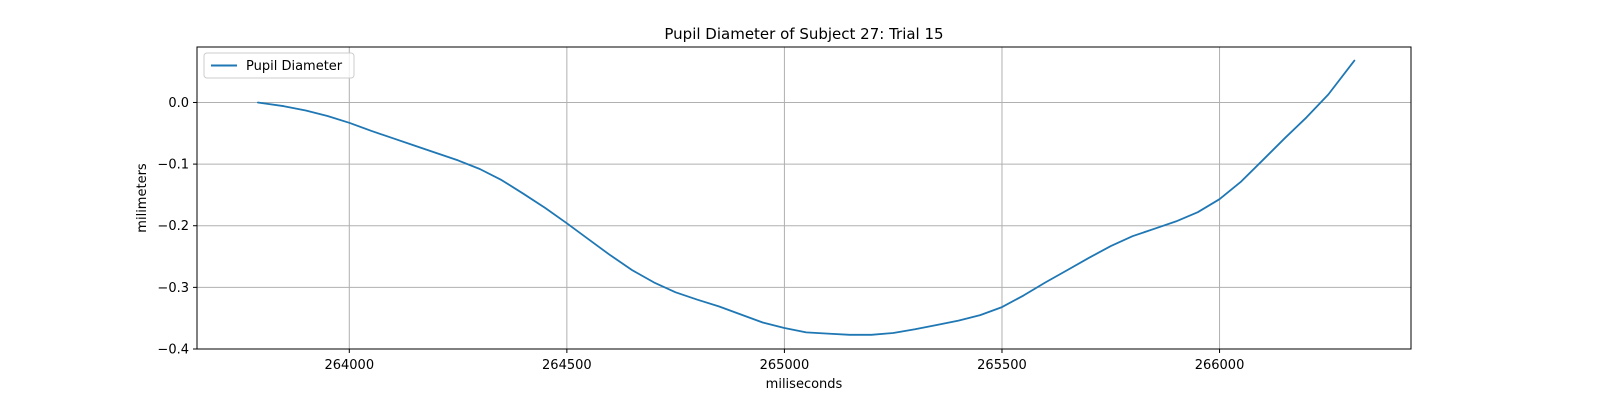  Describe the element at coordinates (1002, 365) in the screenshot. I see `x-tick-label: 265500` at that location.